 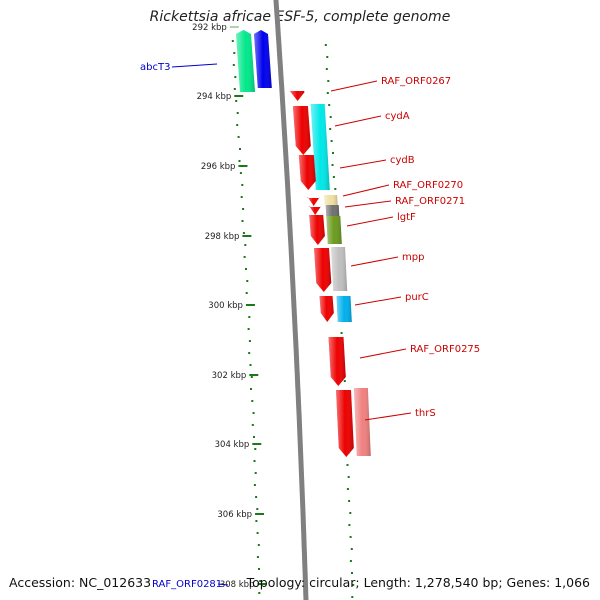 What do you see at coordinates (155, 67) in the screenshot?
I see `gene-label-abcT3: abcT3` at bounding box center [155, 67].